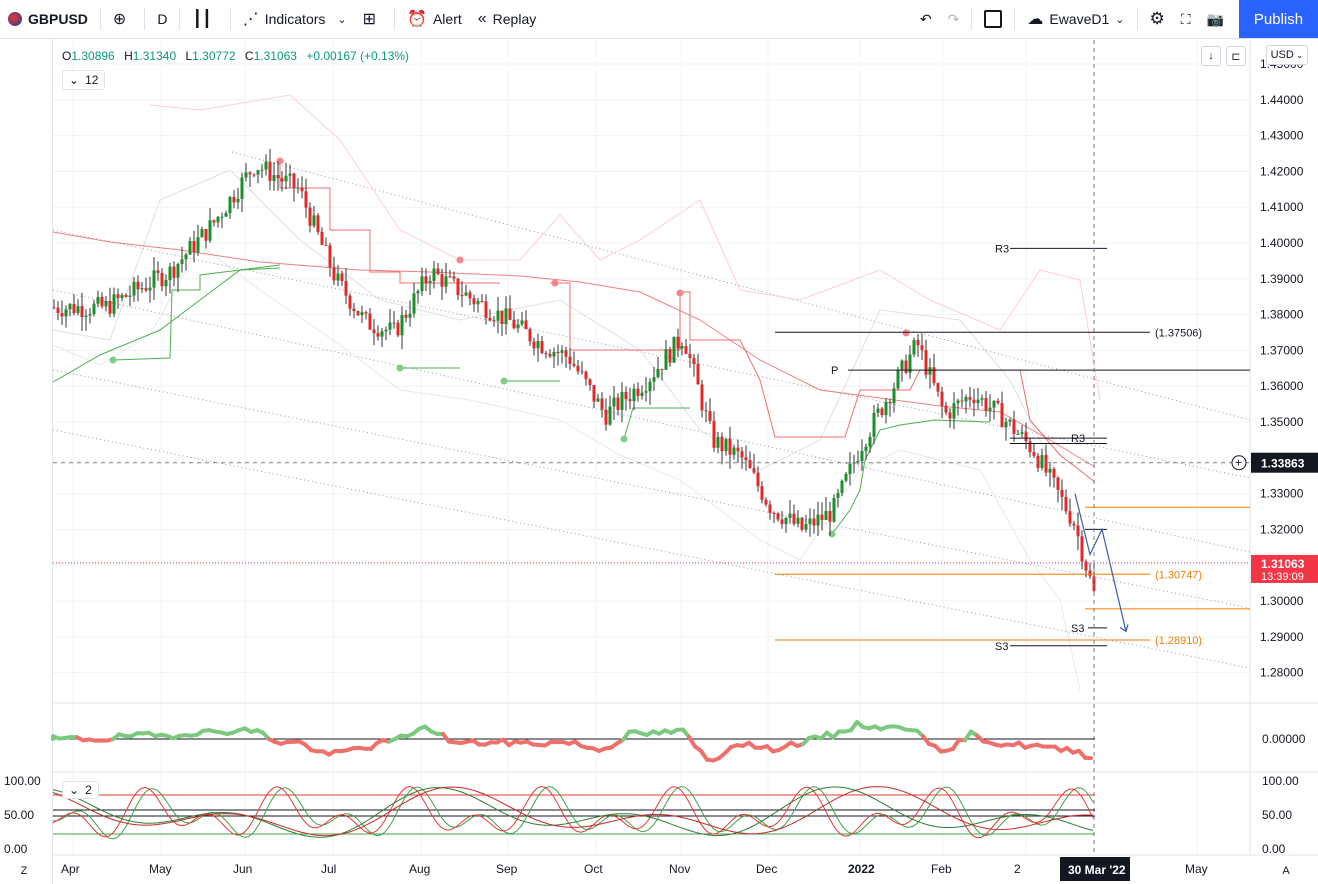 Image resolution: width=1318 pixels, height=884 pixels. What do you see at coordinates (1282, 136) in the screenshot?
I see `y-tick-label: 1.43000` at bounding box center [1282, 136].